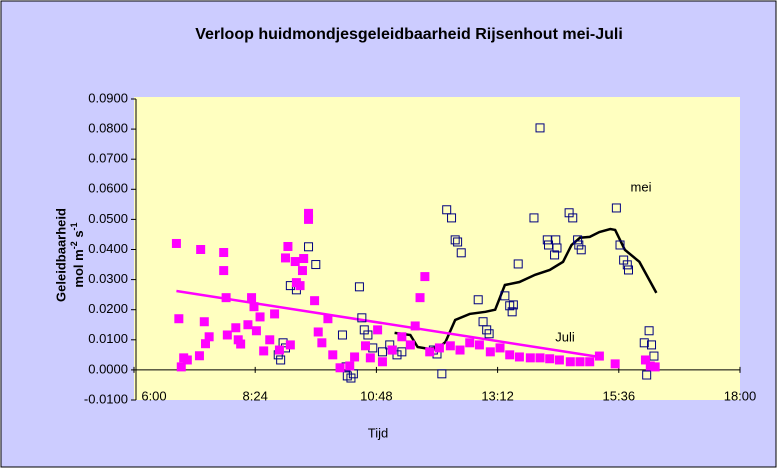 The height and width of the screenshot is (469, 778). I want to click on y-tick-label: 0.0300, so click(108, 278).